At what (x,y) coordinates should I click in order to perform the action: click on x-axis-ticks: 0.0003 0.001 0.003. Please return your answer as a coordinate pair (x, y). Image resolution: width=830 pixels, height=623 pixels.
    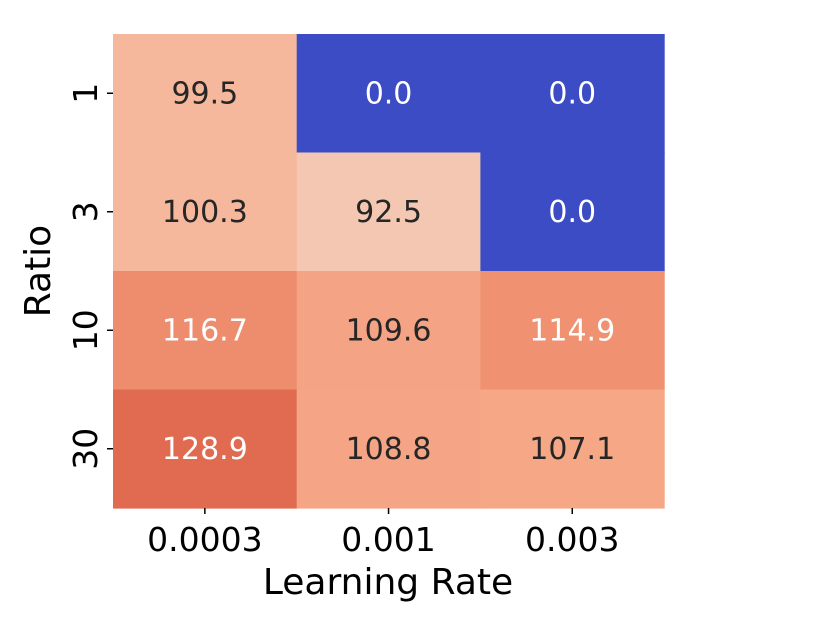
    Looking at the image, I should click on (383, 533).